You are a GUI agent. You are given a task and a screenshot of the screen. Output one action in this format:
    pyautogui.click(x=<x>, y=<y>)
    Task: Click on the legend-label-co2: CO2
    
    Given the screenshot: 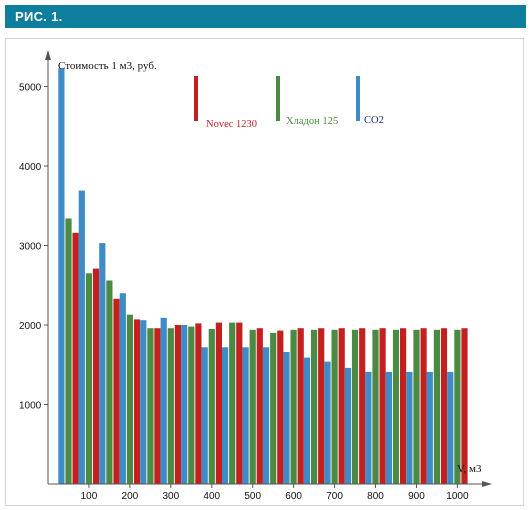 What is the action you would take?
    pyautogui.click(x=374, y=120)
    